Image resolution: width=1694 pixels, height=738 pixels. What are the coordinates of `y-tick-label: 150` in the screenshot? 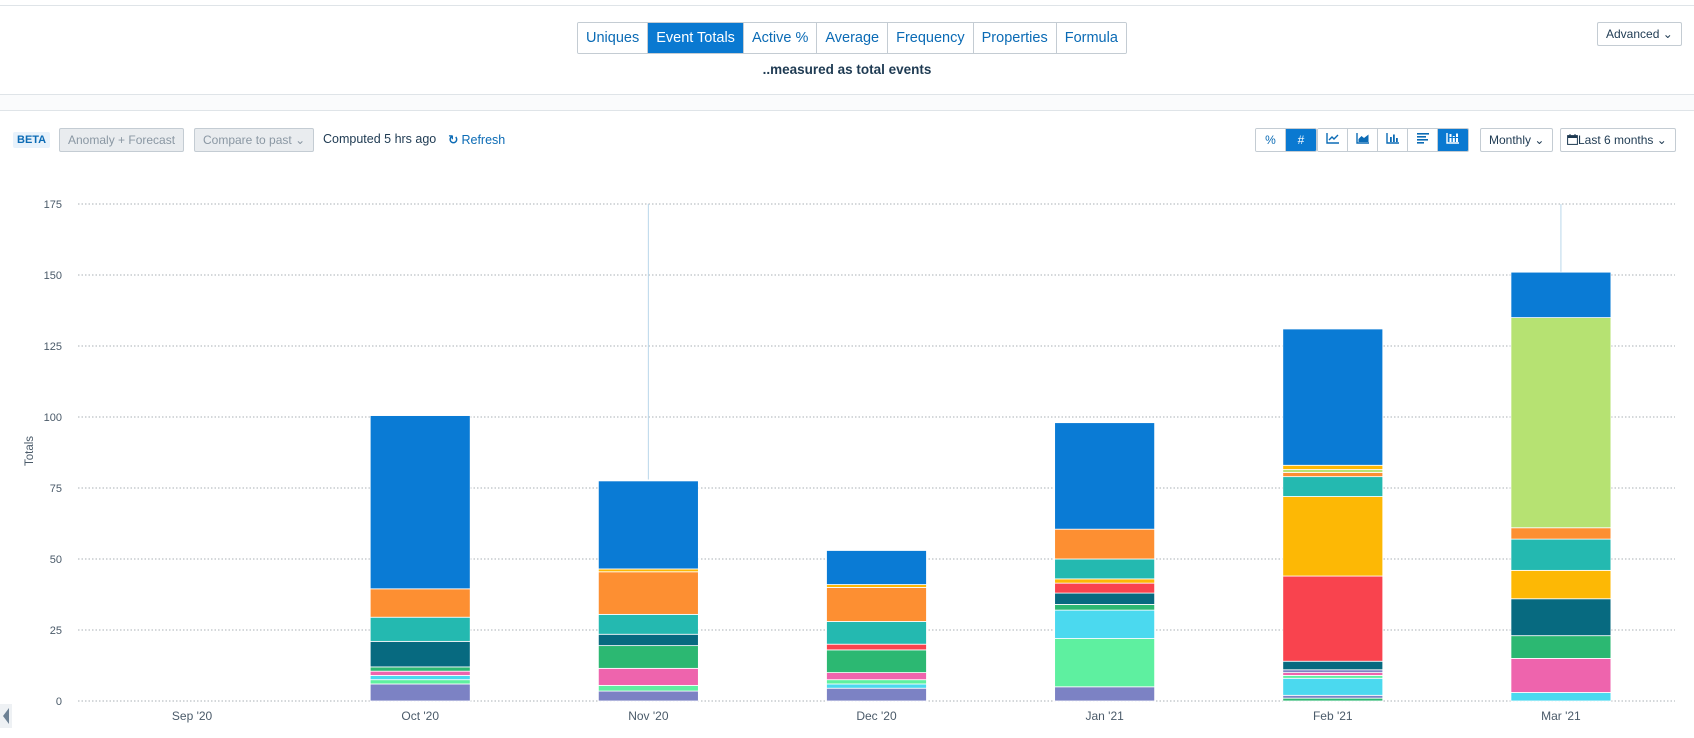 It's located at (53, 276).